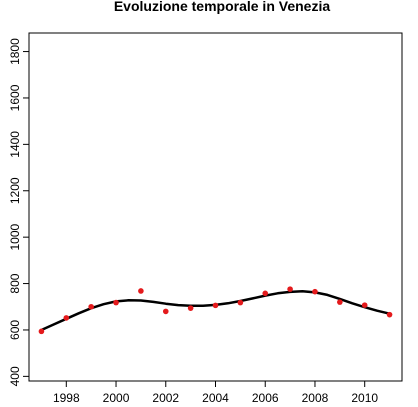 Image resolution: width=418 pixels, height=407 pixels. I want to click on y-tick-label: 1000, so click(15, 236).